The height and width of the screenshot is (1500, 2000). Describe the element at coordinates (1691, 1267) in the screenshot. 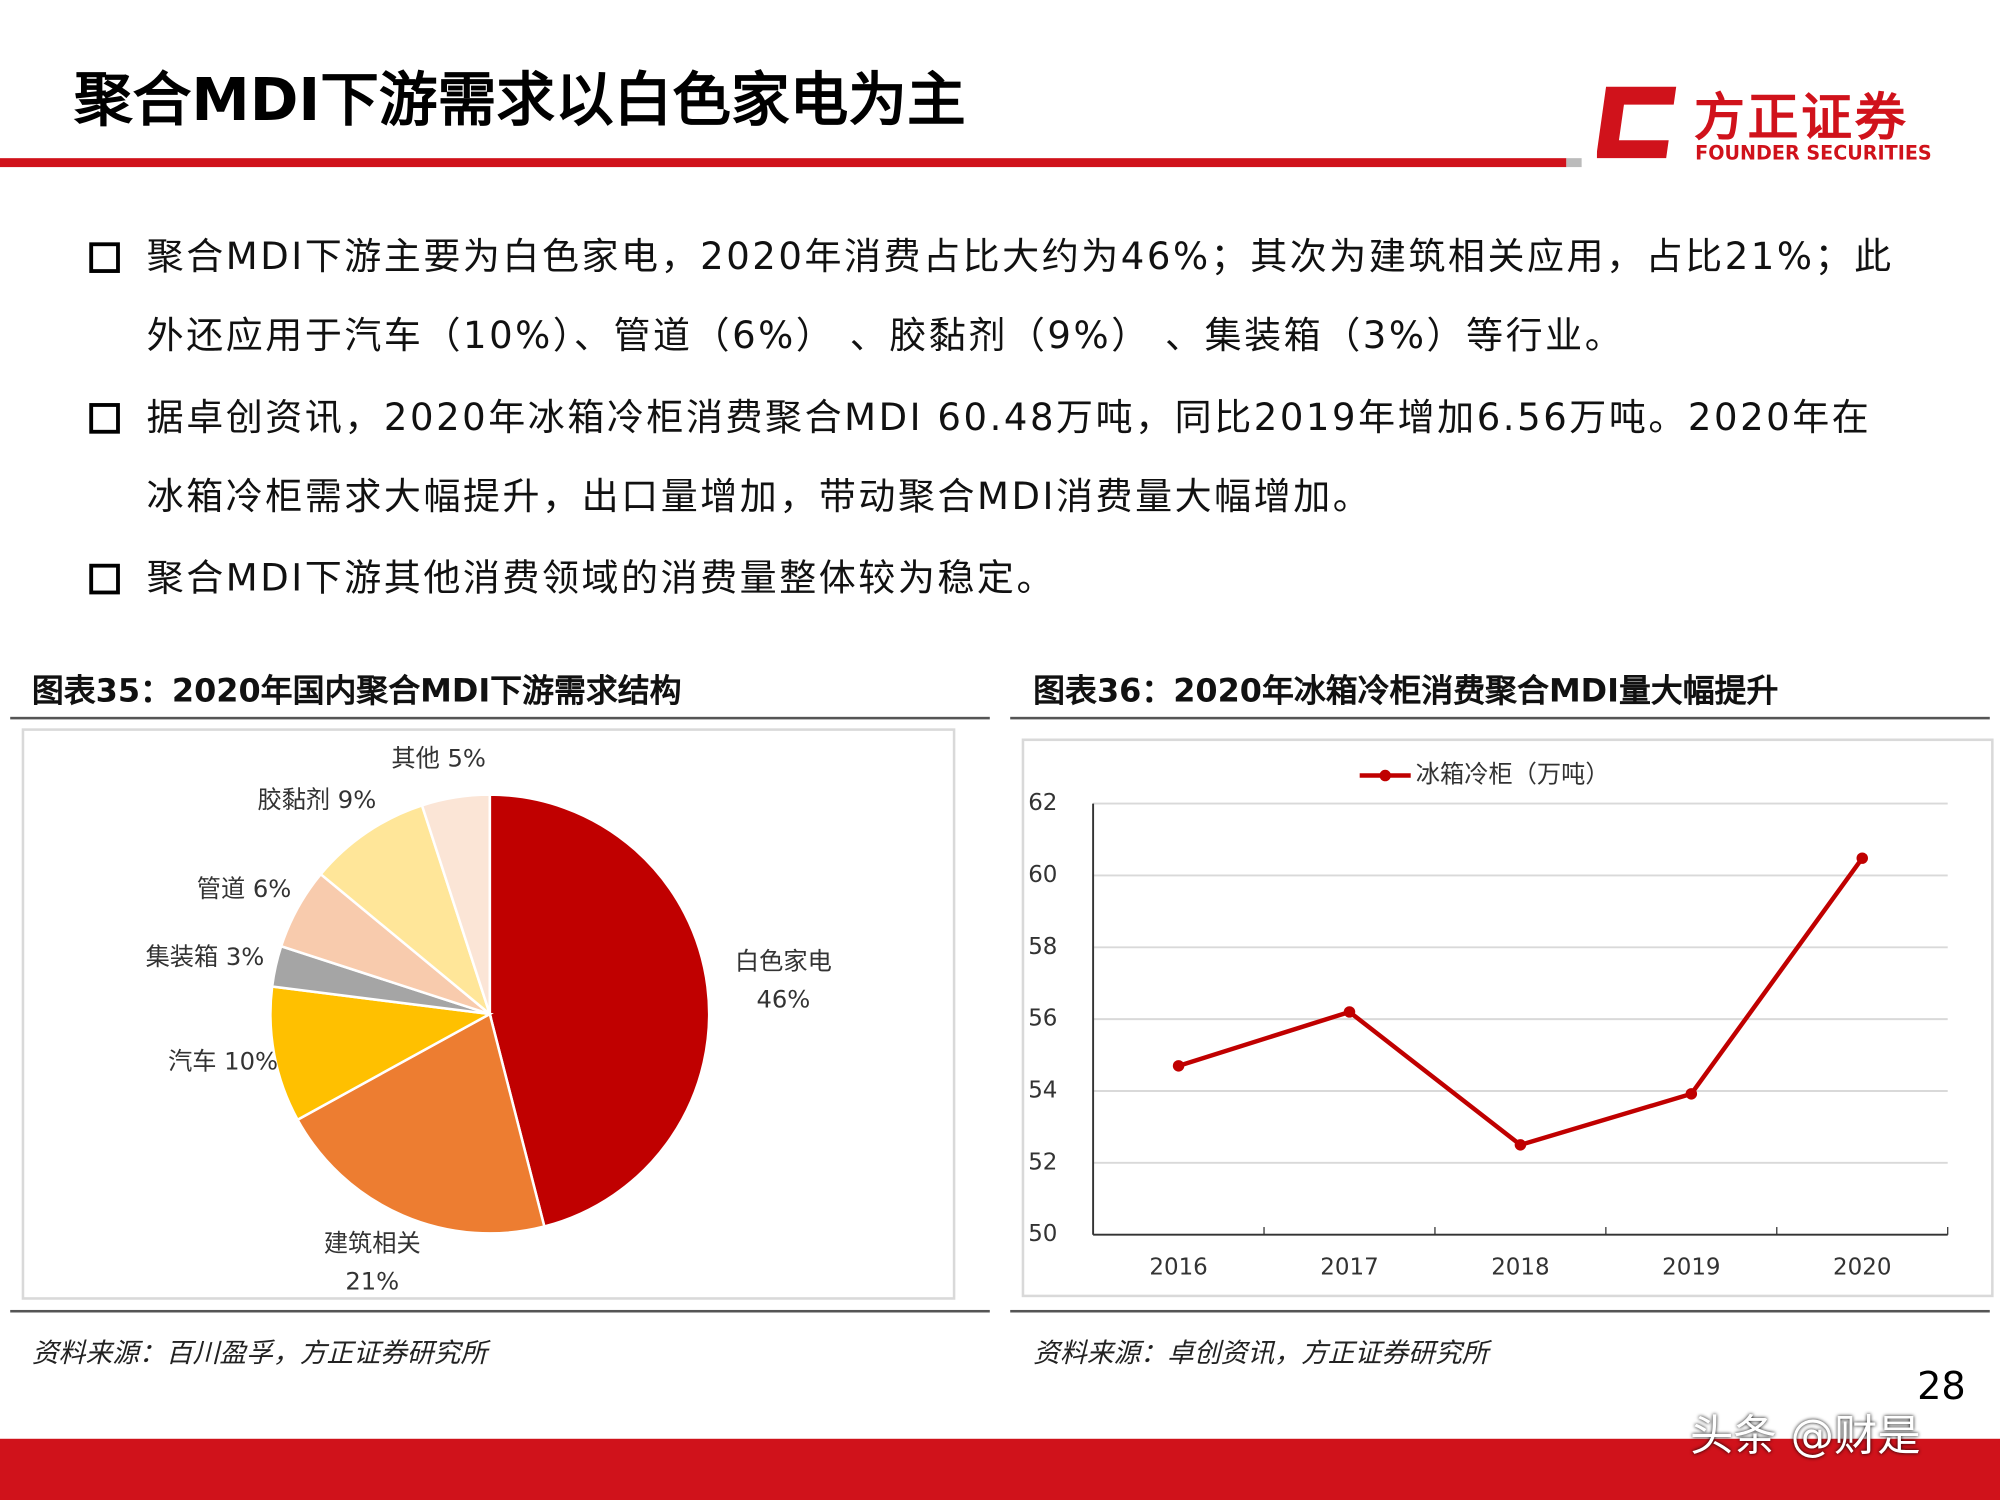

I see `x-tick-label: 2019` at that location.